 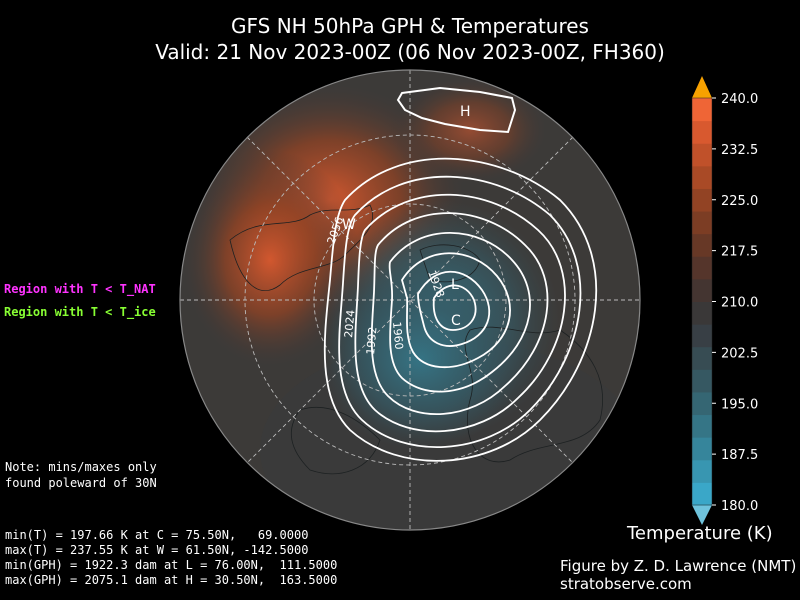 I want to click on colorbar-tick-label: 180.0, so click(x=739, y=506).